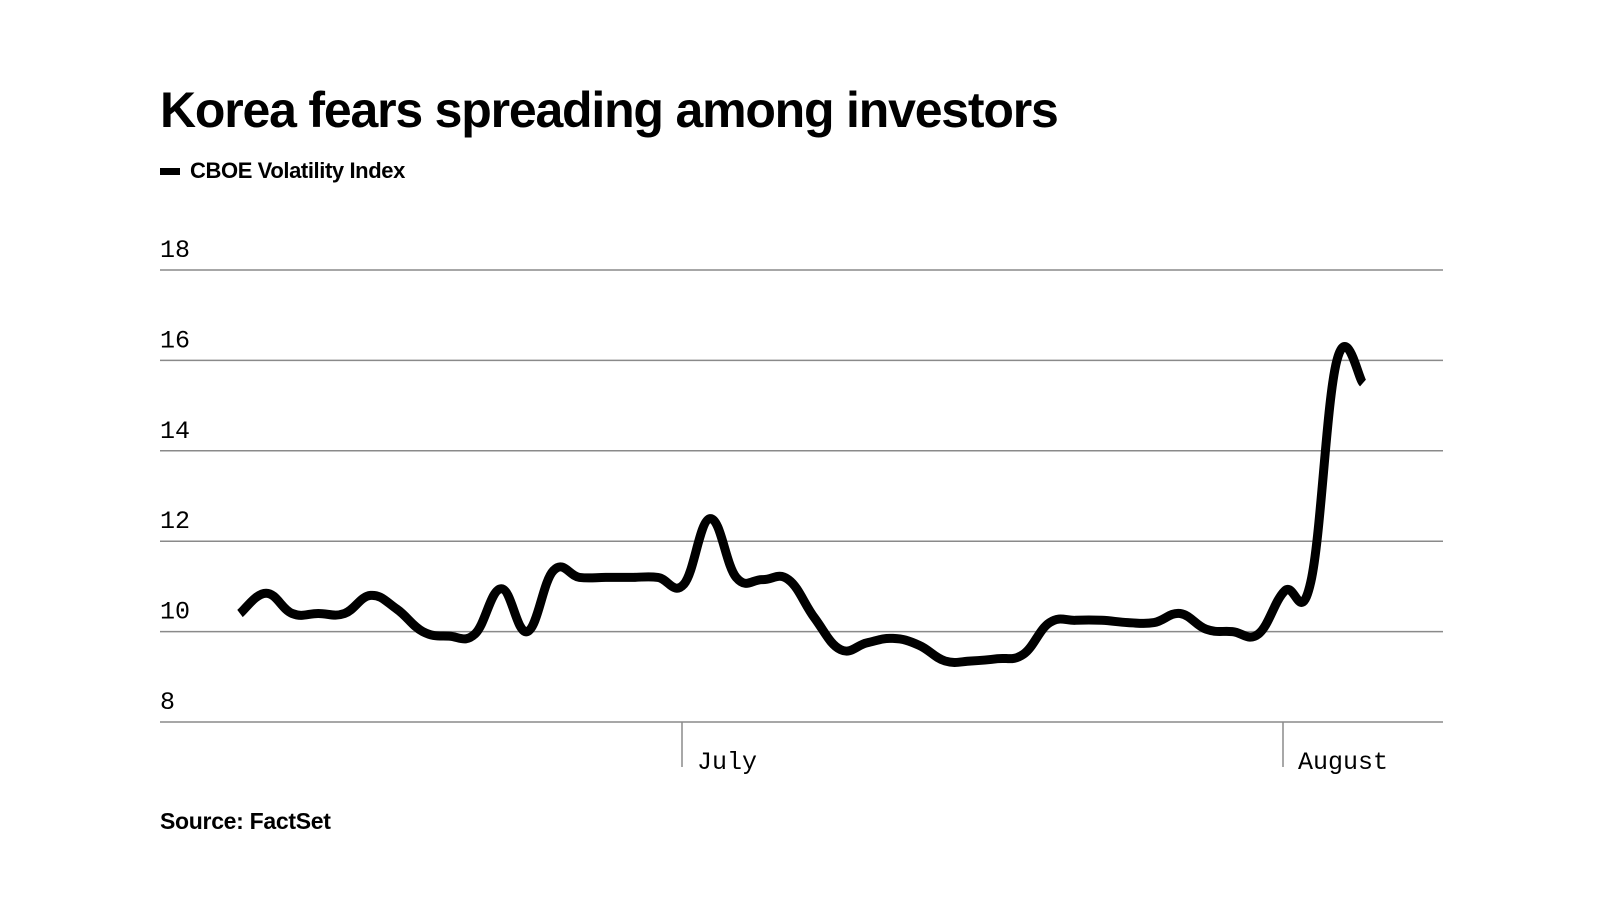 The height and width of the screenshot is (900, 1600). What do you see at coordinates (175, 612) in the screenshot?
I see `y-tick-label: 10` at bounding box center [175, 612].